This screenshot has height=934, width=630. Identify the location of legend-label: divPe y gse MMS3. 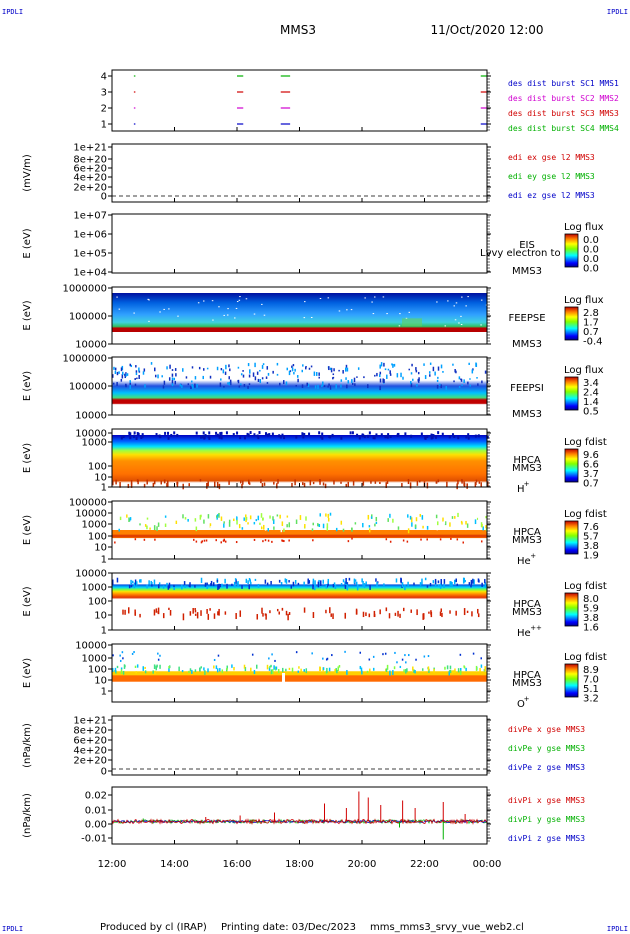
(546, 748).